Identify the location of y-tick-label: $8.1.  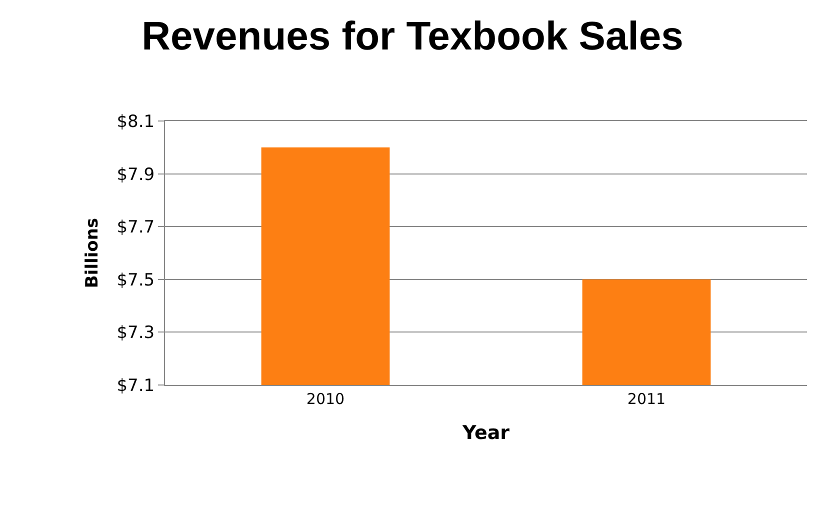
(135, 122).